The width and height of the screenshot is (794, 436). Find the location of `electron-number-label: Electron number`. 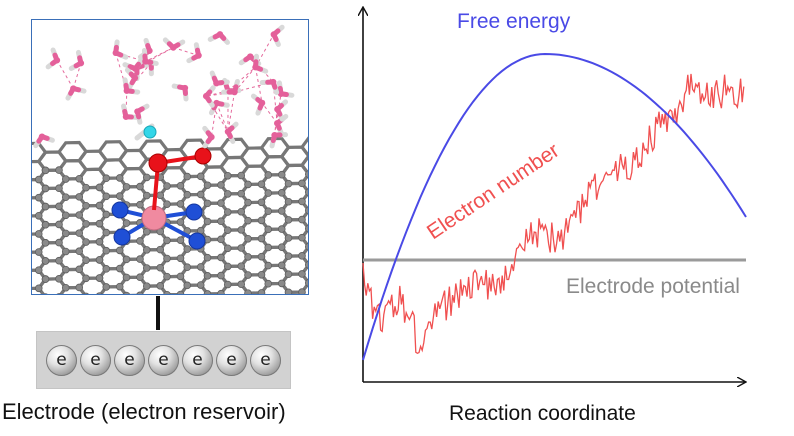

electron-number-label: Electron number is located at coordinates (493, 191).